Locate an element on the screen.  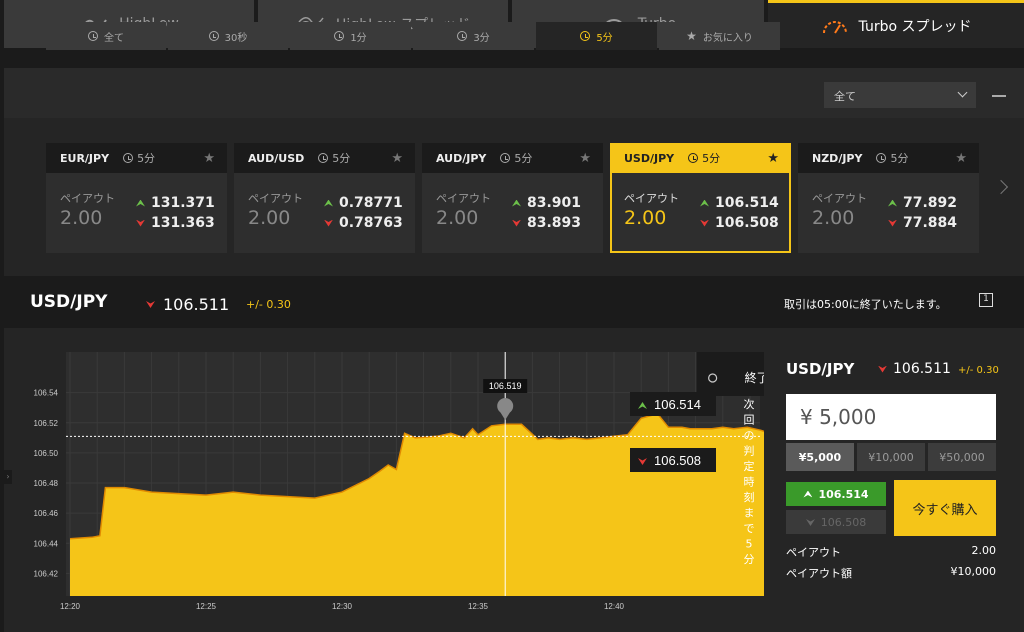
payout-amount-label: ペイアウト額 is located at coordinates (819, 573).